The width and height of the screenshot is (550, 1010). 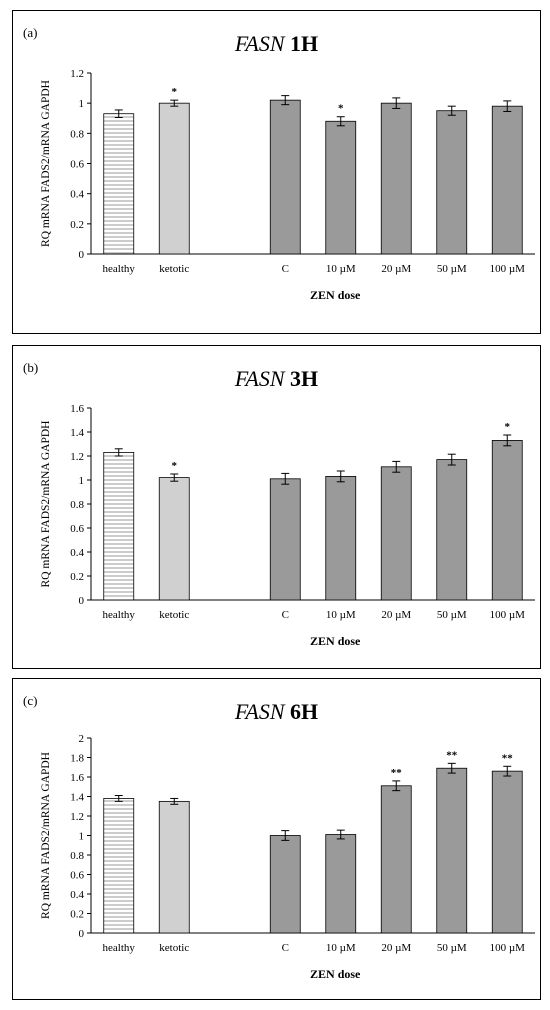 I want to click on y-tick-label-a-2: 0.4, so click(x=77, y=195).